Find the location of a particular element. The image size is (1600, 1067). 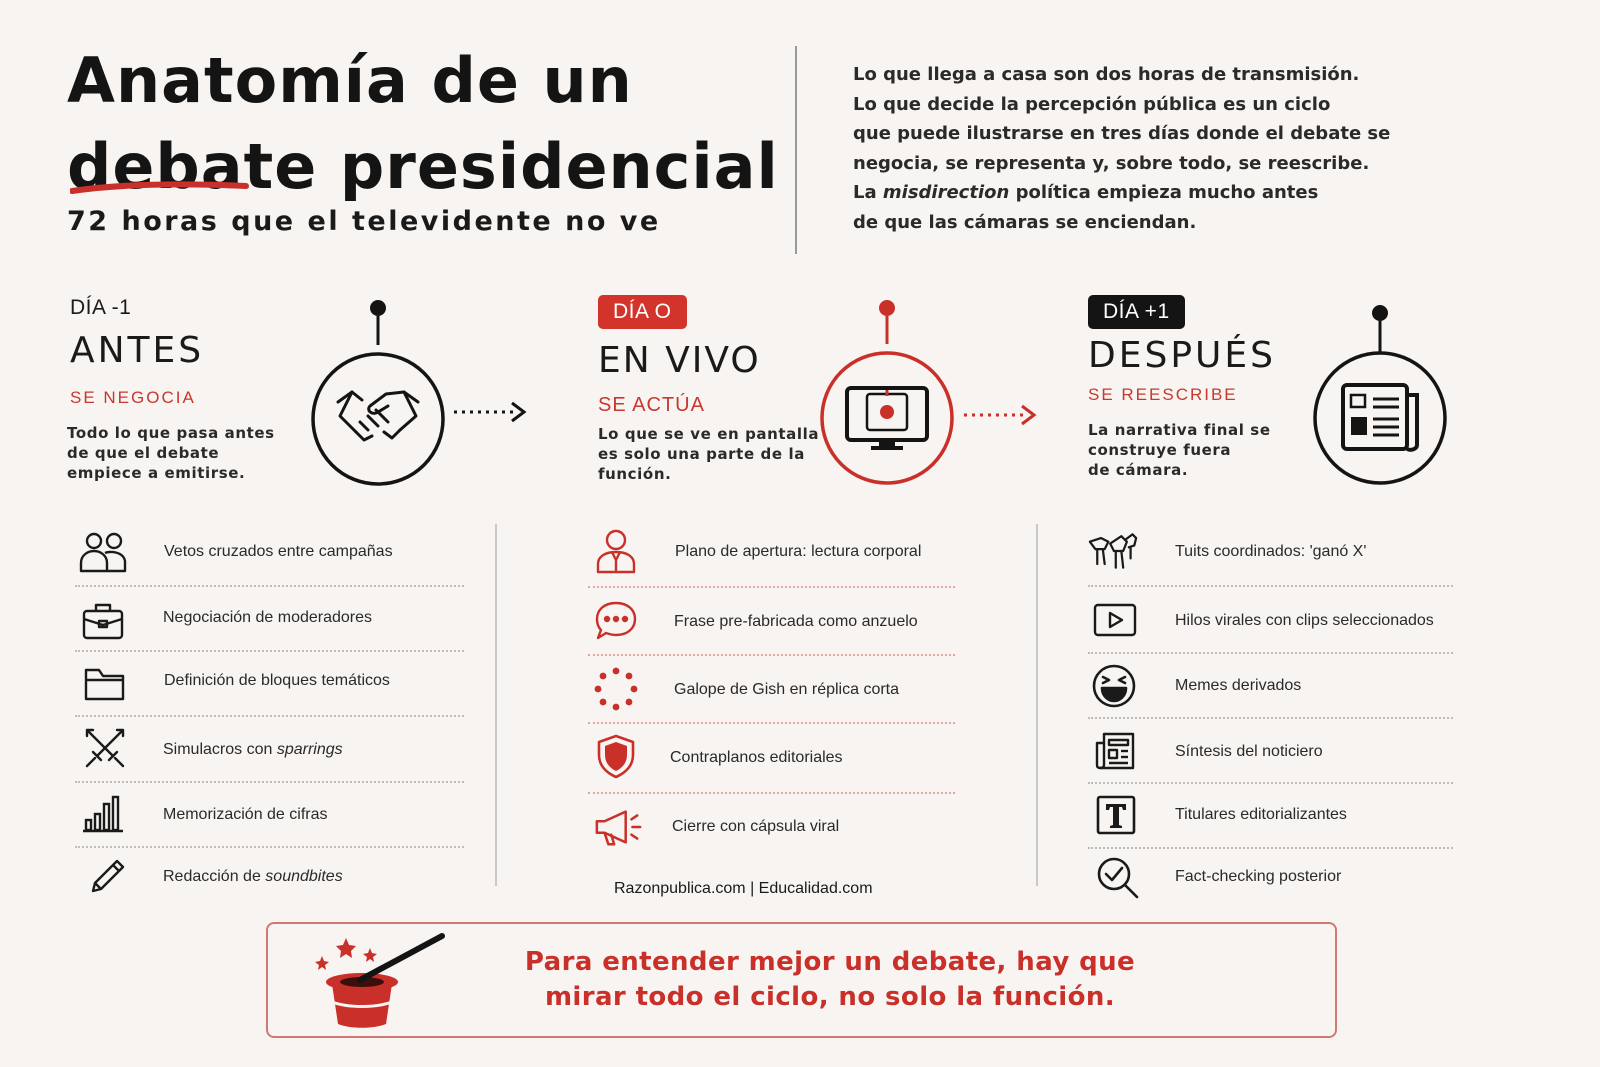

list-item-label: Contraplanos editoriales is located at coordinates (756, 757).